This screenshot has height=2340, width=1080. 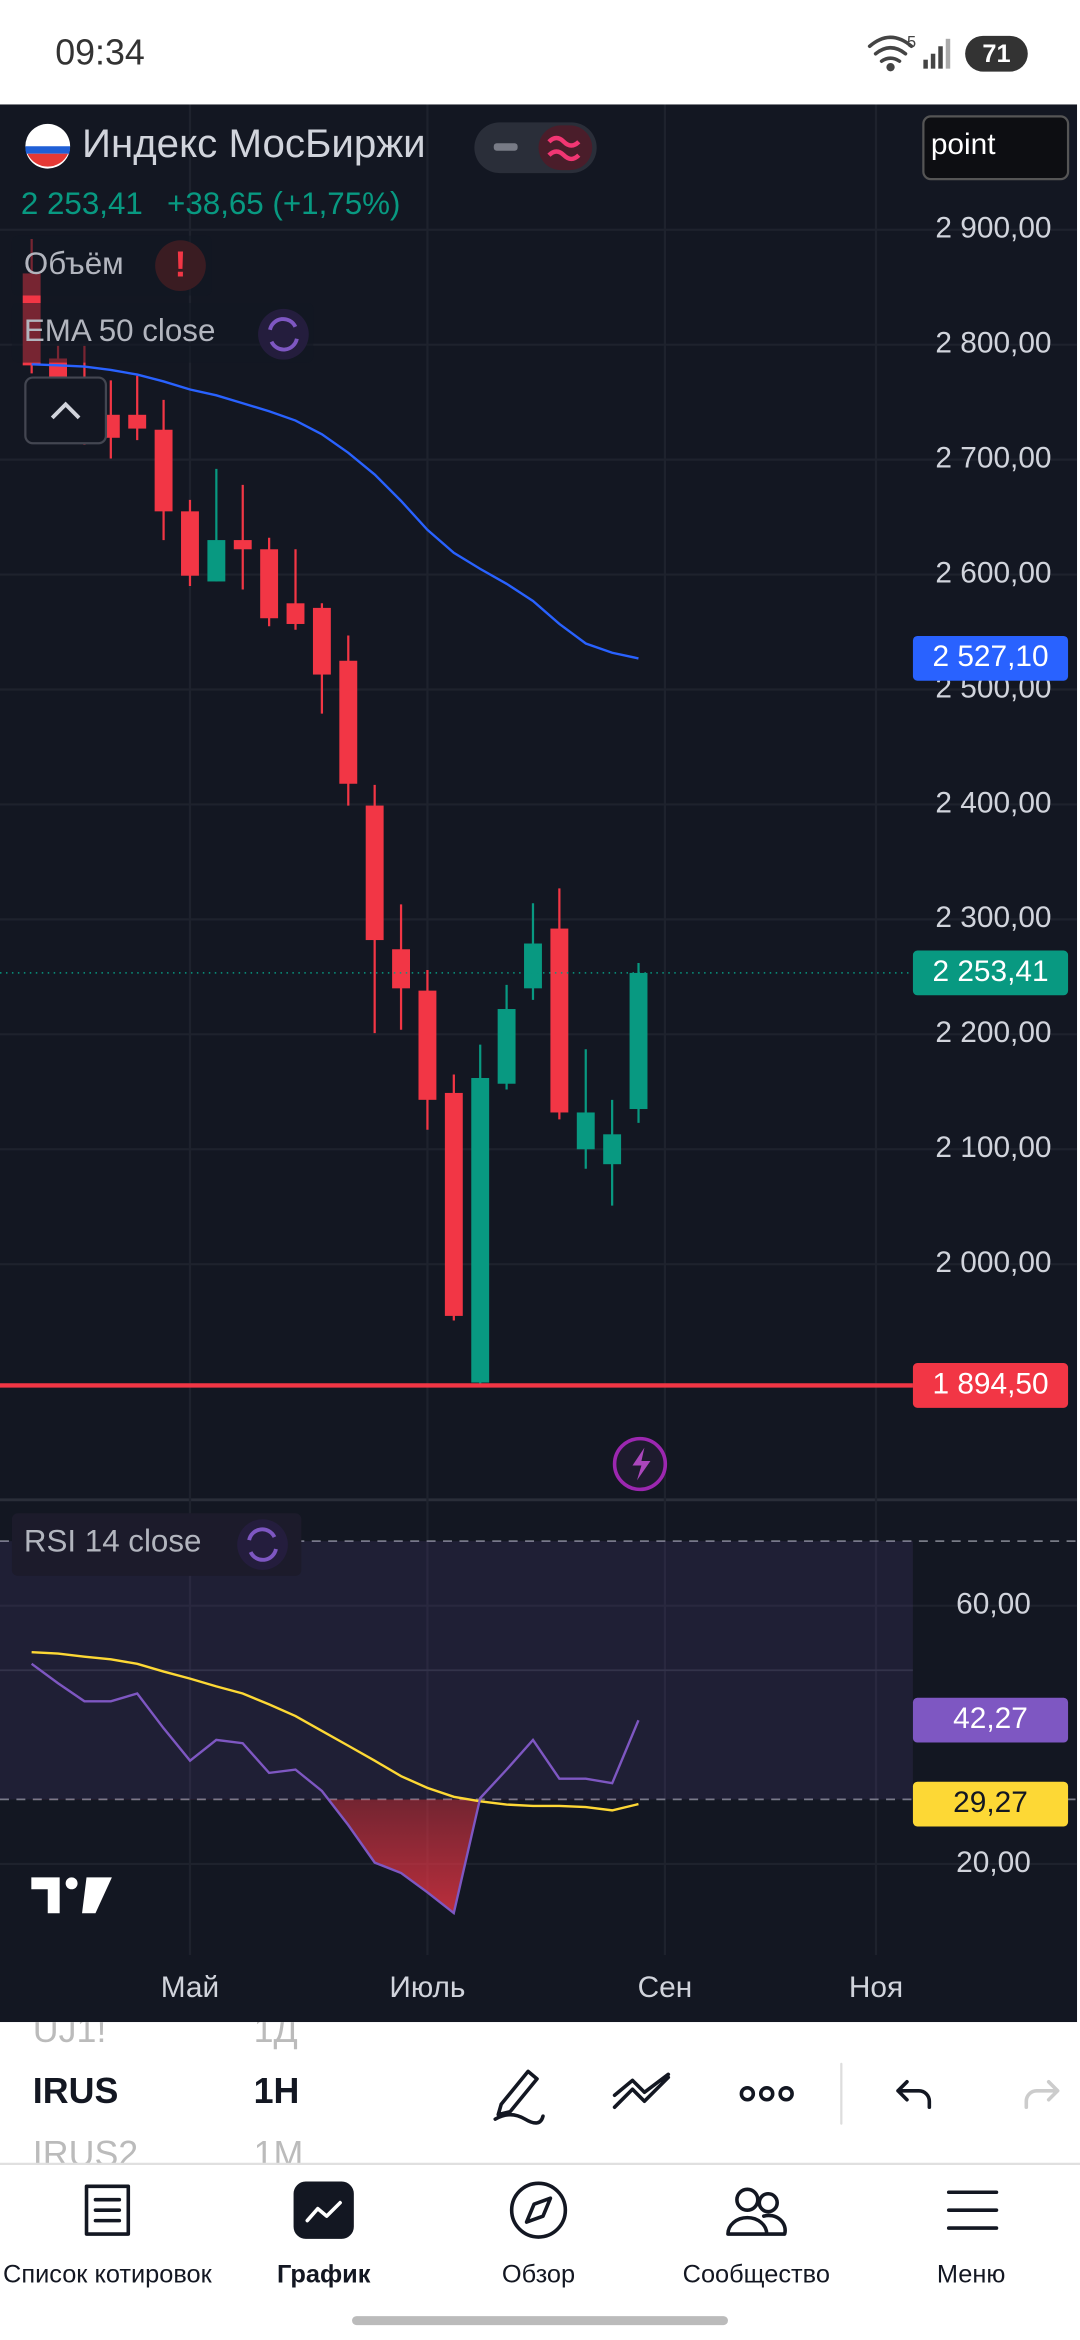 I want to click on warning-mark: !, so click(x=181, y=265).